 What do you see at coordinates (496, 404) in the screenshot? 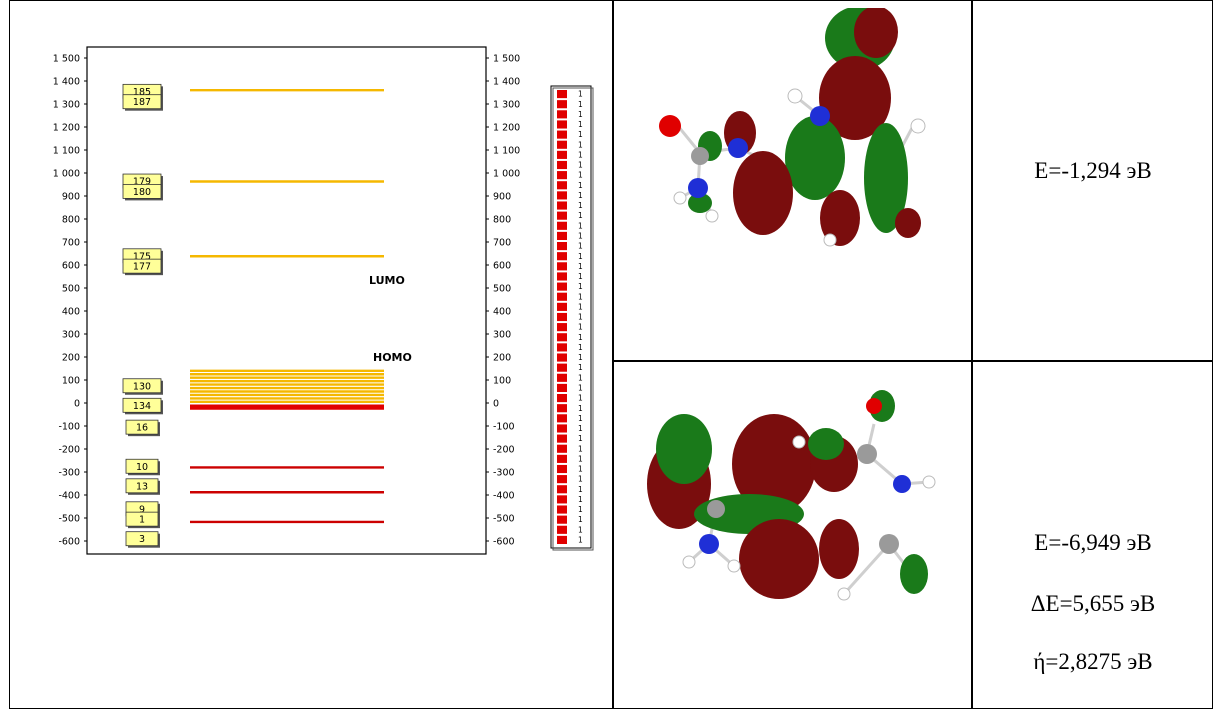
I see `right-axis-tick-label: 0` at bounding box center [496, 404].